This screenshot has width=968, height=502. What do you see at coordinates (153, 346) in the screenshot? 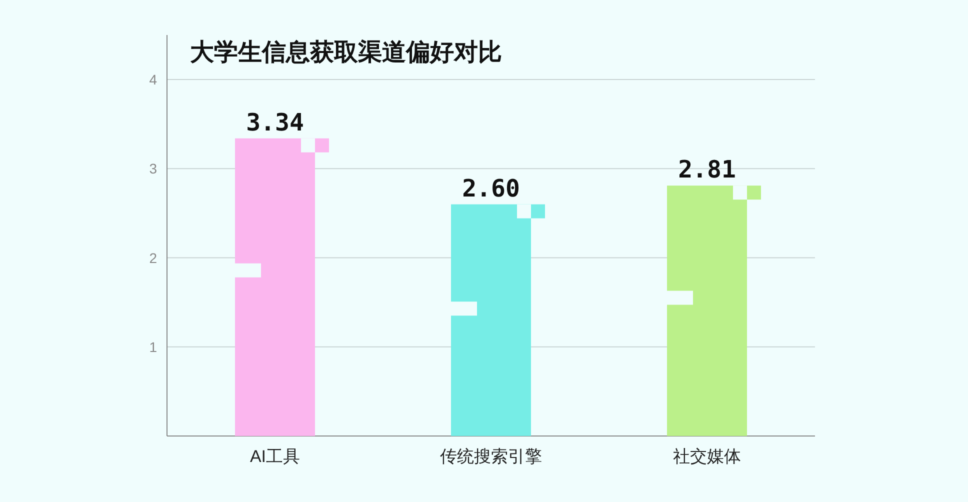
I see `y-tick-label: 1` at bounding box center [153, 346].